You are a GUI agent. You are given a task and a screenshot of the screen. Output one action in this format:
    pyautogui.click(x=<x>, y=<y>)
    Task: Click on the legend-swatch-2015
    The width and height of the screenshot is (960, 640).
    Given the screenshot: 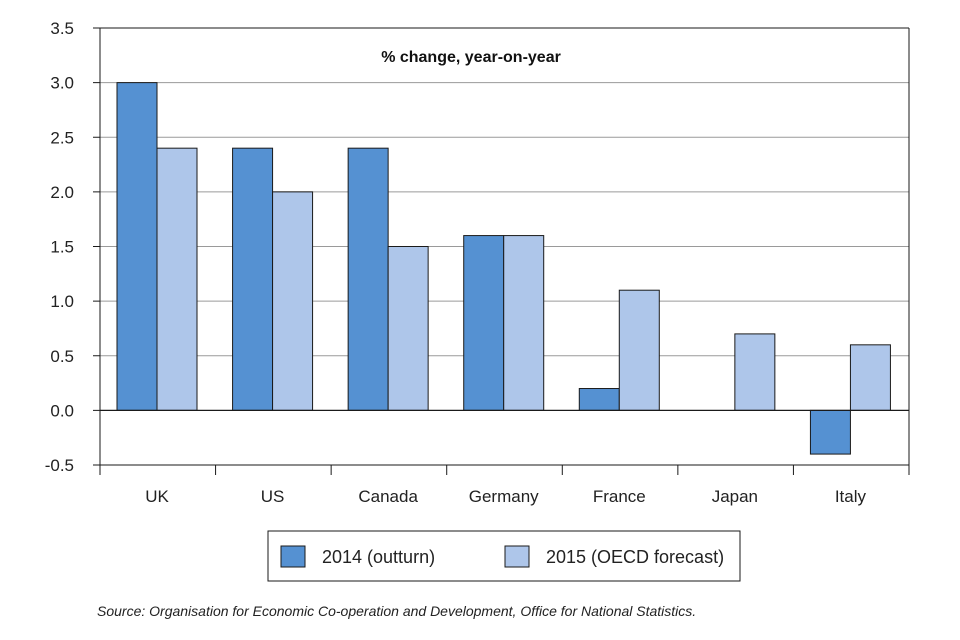 What is the action you would take?
    pyautogui.click(x=517, y=556)
    